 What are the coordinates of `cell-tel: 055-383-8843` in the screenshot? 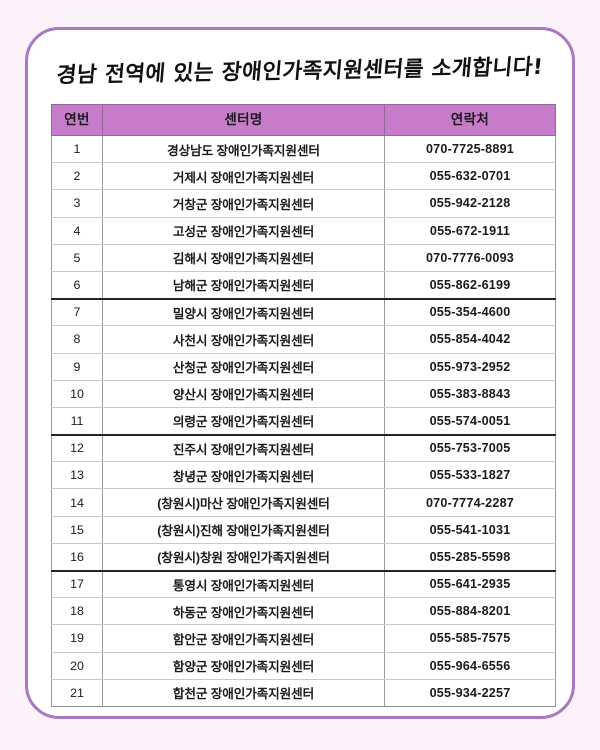 It's located at (470, 393).